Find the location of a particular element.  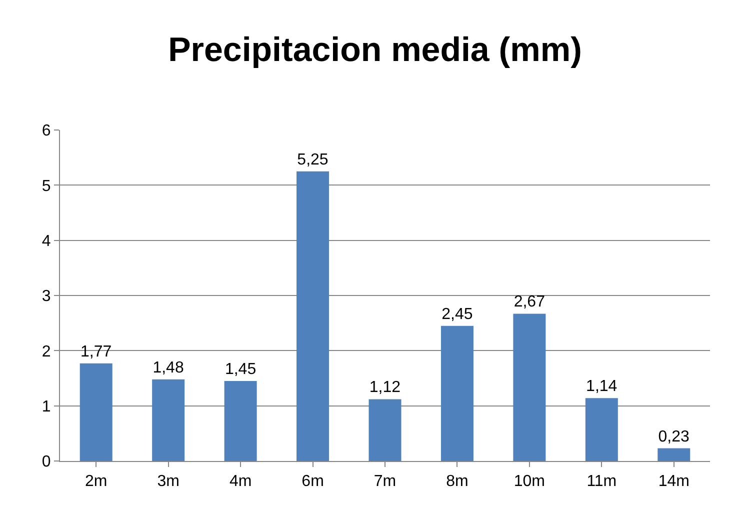

x-tick-label: 4m is located at coordinates (240, 481).